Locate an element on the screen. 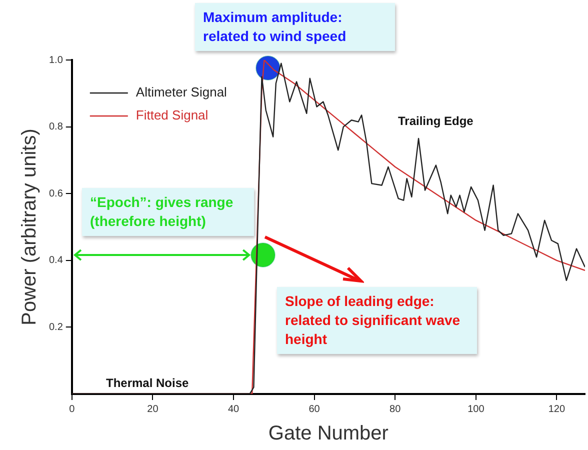 The width and height of the screenshot is (588, 450). annotation: Slope of leading edge: related to significant wave height is located at coordinates (372, 320).